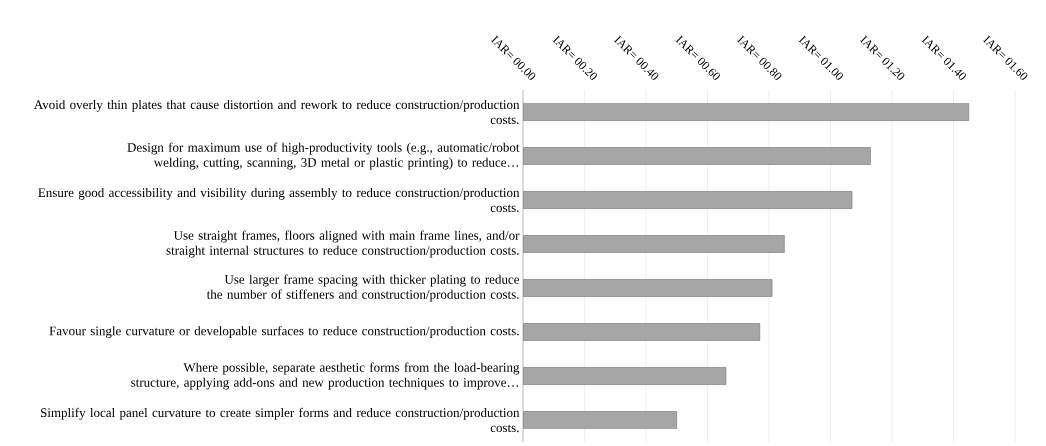 The width and height of the screenshot is (1046, 446). I want to click on y-tick-label: Use larger frame spacing with thicker plating to reduce the number of stiffeners and construction/production costs., so click(363, 288).